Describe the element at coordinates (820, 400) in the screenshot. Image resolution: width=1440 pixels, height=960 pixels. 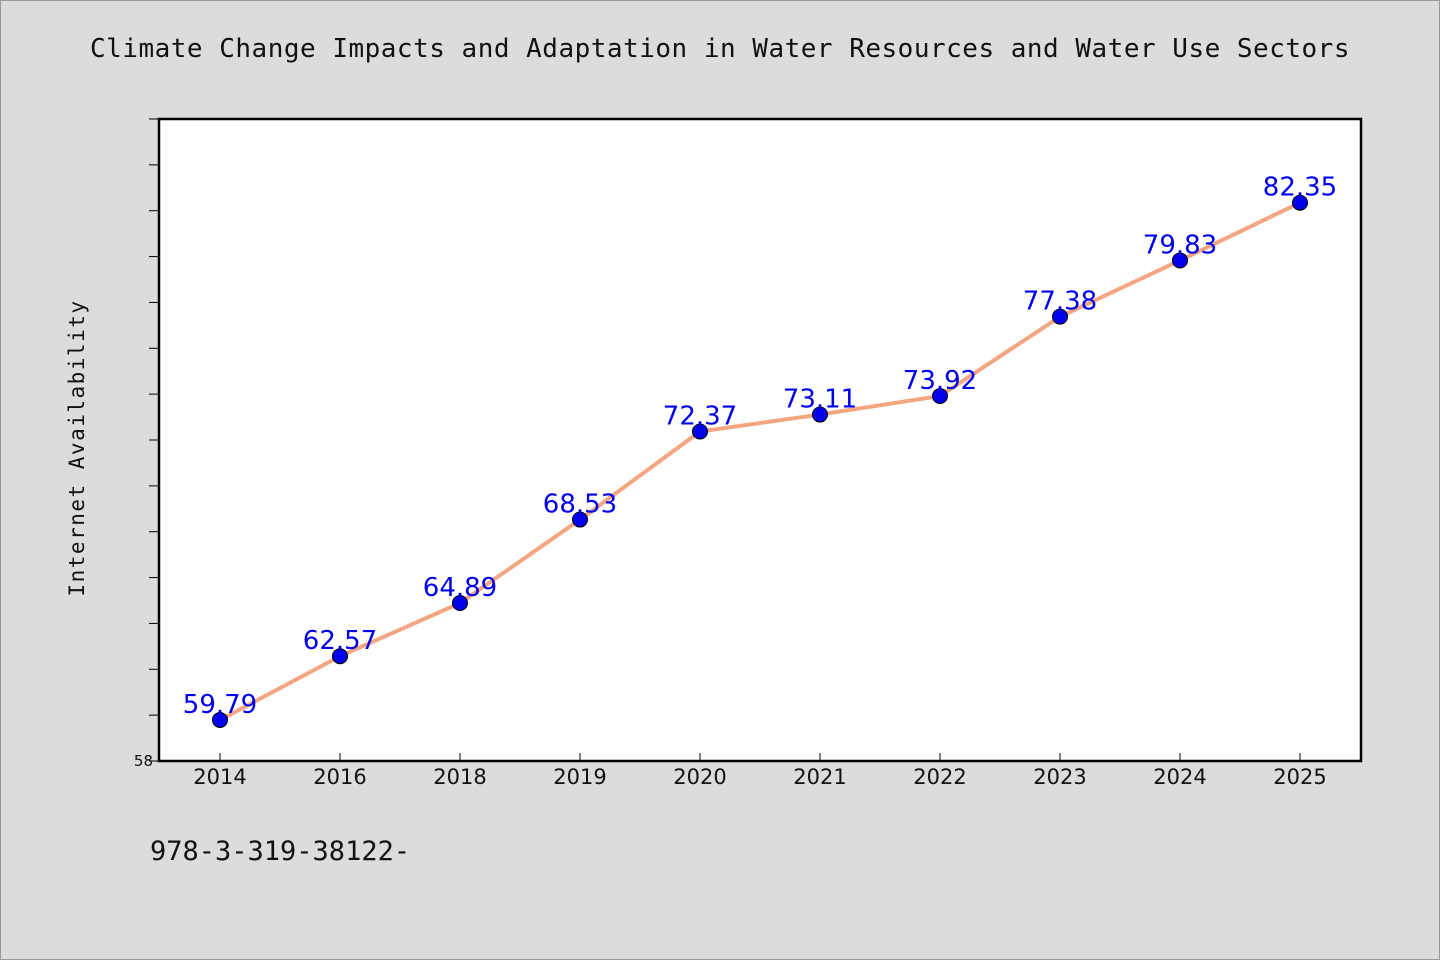
I see `data-label: 73.11` at that location.